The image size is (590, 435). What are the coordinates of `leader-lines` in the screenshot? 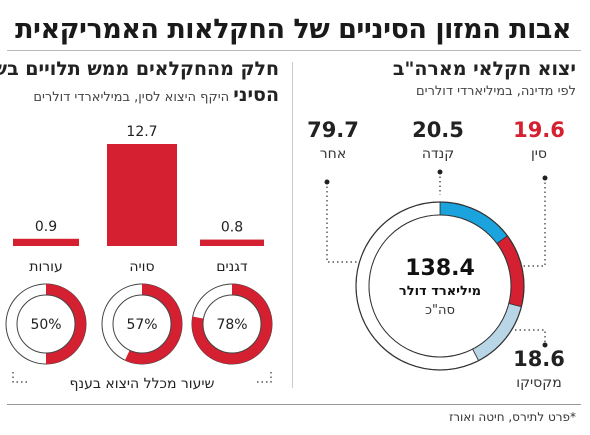 It's located at (437, 258).